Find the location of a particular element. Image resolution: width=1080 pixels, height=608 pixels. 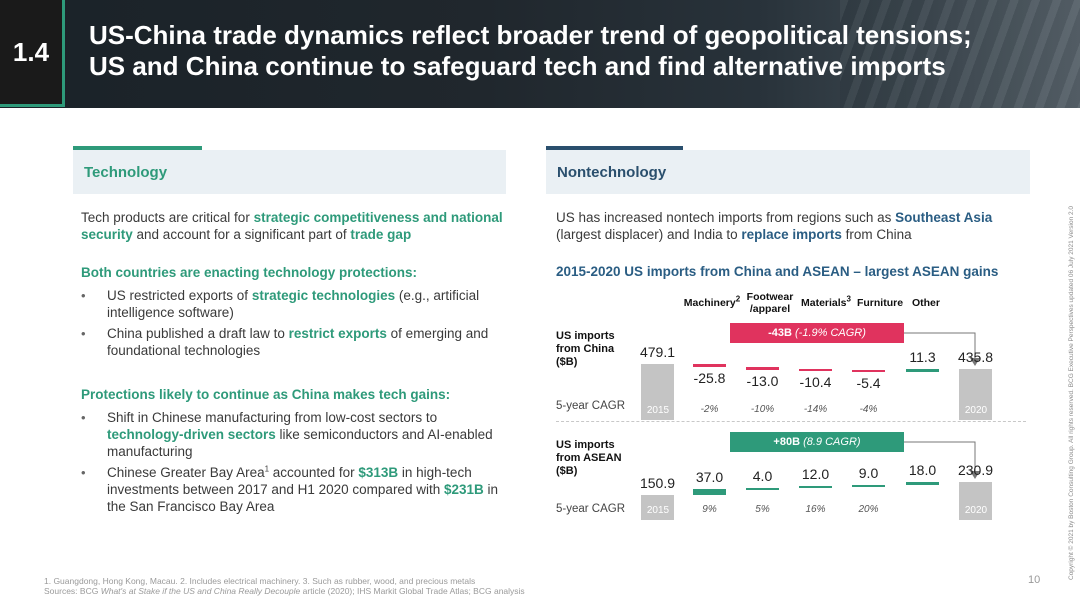

china-callout-arrowhead is located at coordinates (975, 362).